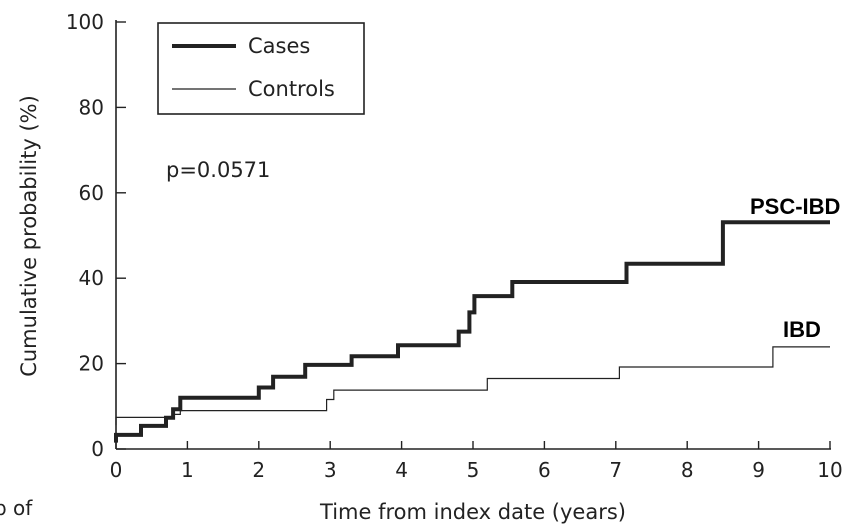  Describe the element at coordinates (187, 470) in the screenshot. I see `x-tick-label: 1` at that location.